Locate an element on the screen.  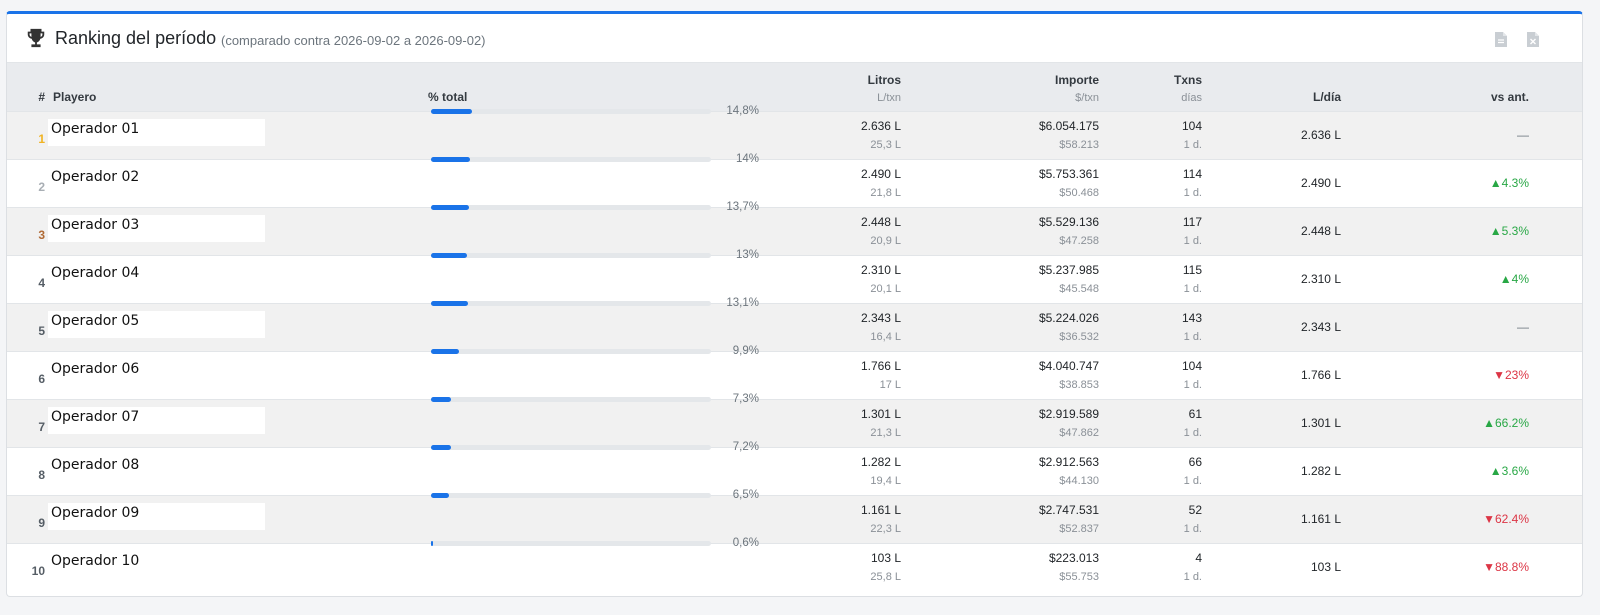
importe-value: $2.912.563 is located at coordinates (1068, 462).